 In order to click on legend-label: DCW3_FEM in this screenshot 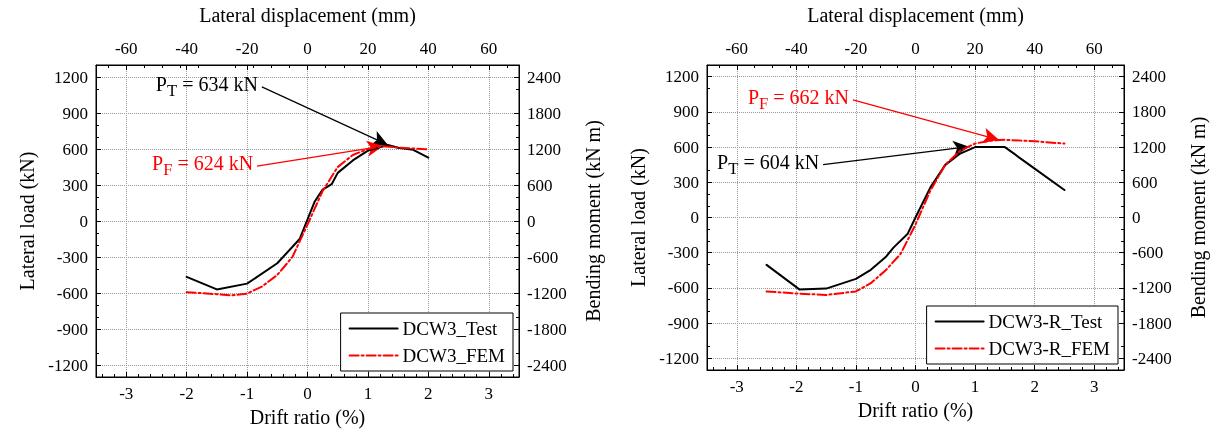, I will do `click(454, 355)`.